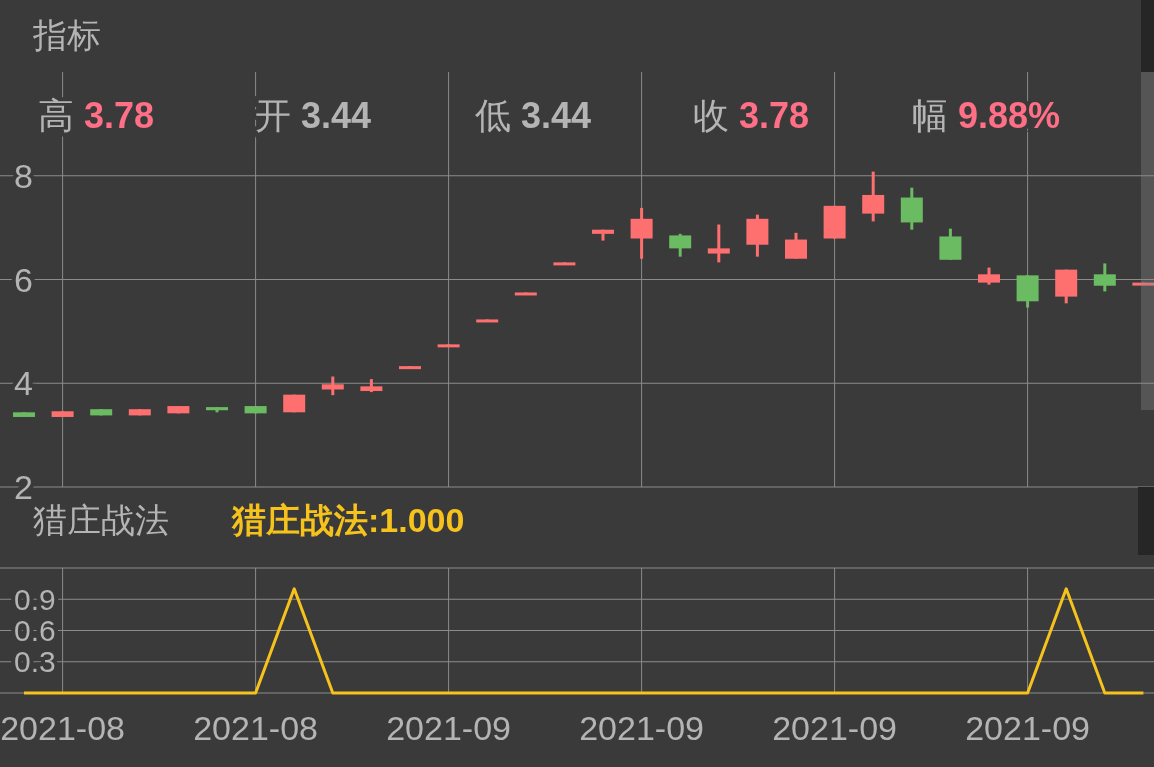  I want to click on y-tick-label: 4, so click(23, 383).